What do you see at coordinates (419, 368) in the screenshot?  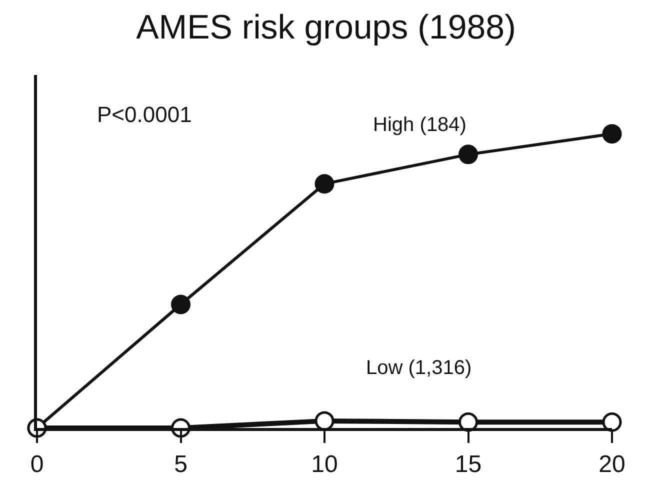 I see `series-label: Low (1,316)` at bounding box center [419, 368].